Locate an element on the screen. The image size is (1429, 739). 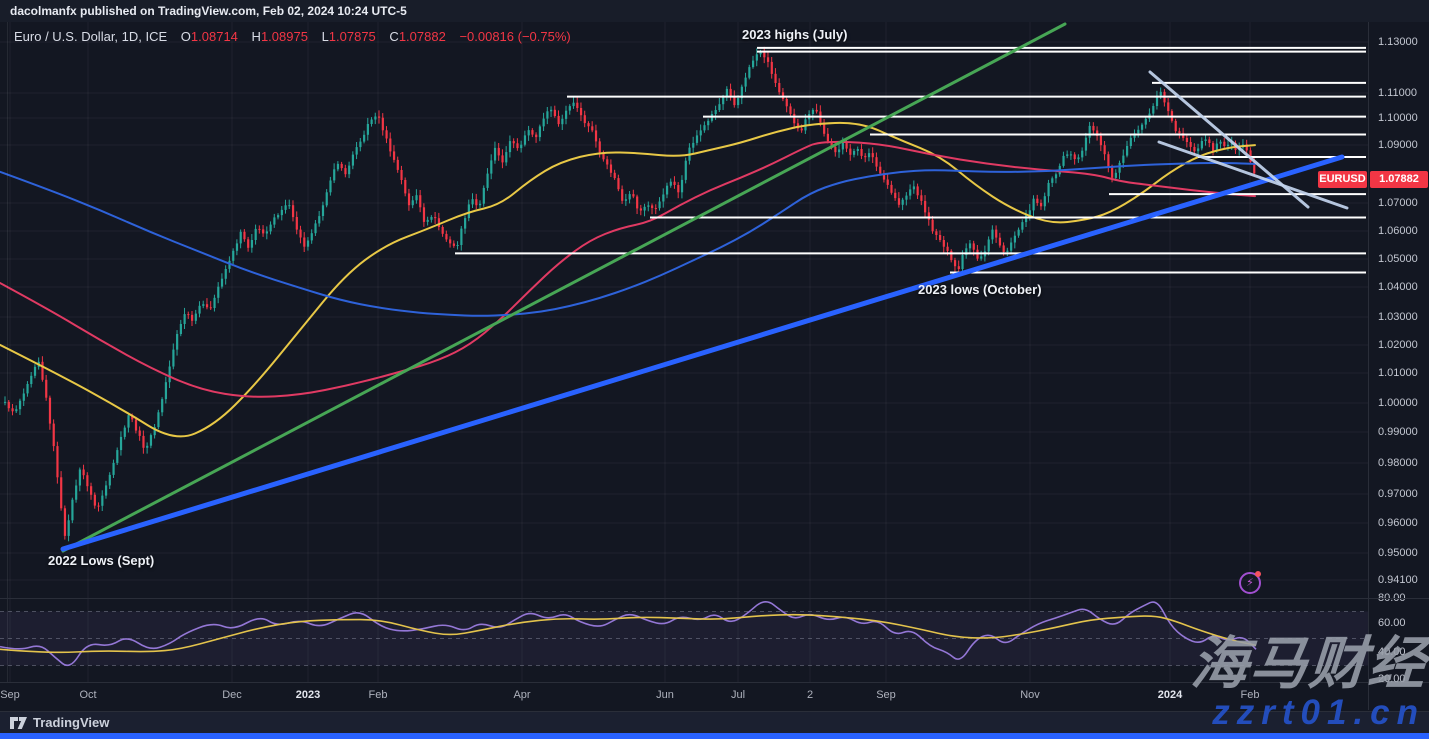
legend-title: Euro / U.S. Dollar, 1D, ICE is located at coordinates (91, 36).